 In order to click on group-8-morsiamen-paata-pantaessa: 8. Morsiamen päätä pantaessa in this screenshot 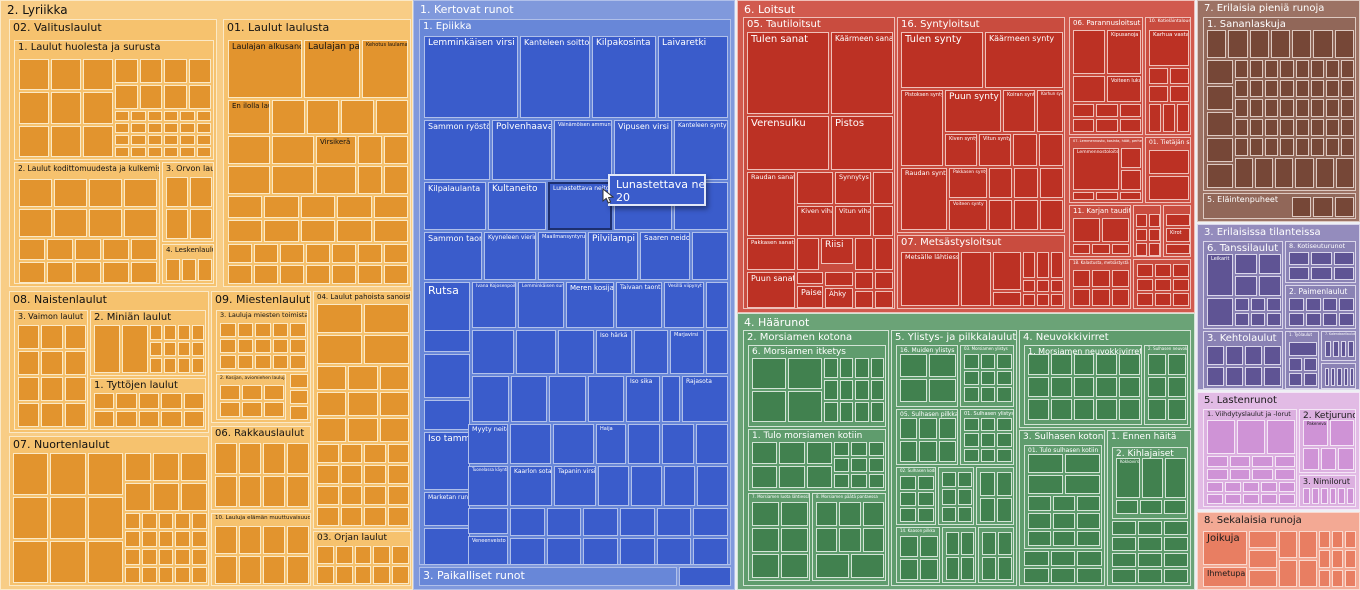, I will do `click(849, 537)`.